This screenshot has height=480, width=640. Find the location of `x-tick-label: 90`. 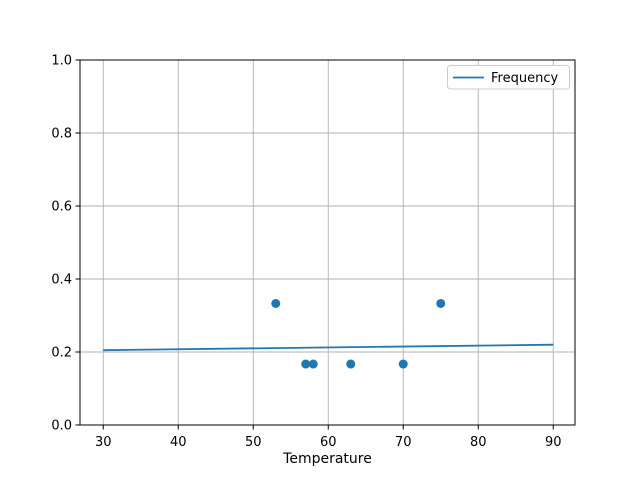

x-tick-label: 90 is located at coordinates (553, 442).